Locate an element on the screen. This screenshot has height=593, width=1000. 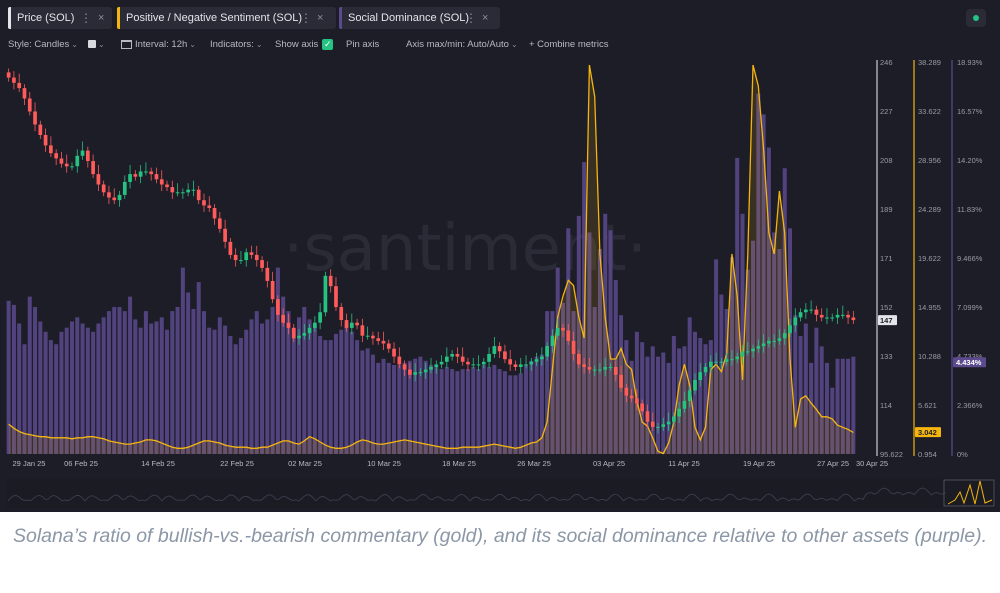
indicators-dropdown: Indicators: ⌄ is located at coordinates (236, 44).